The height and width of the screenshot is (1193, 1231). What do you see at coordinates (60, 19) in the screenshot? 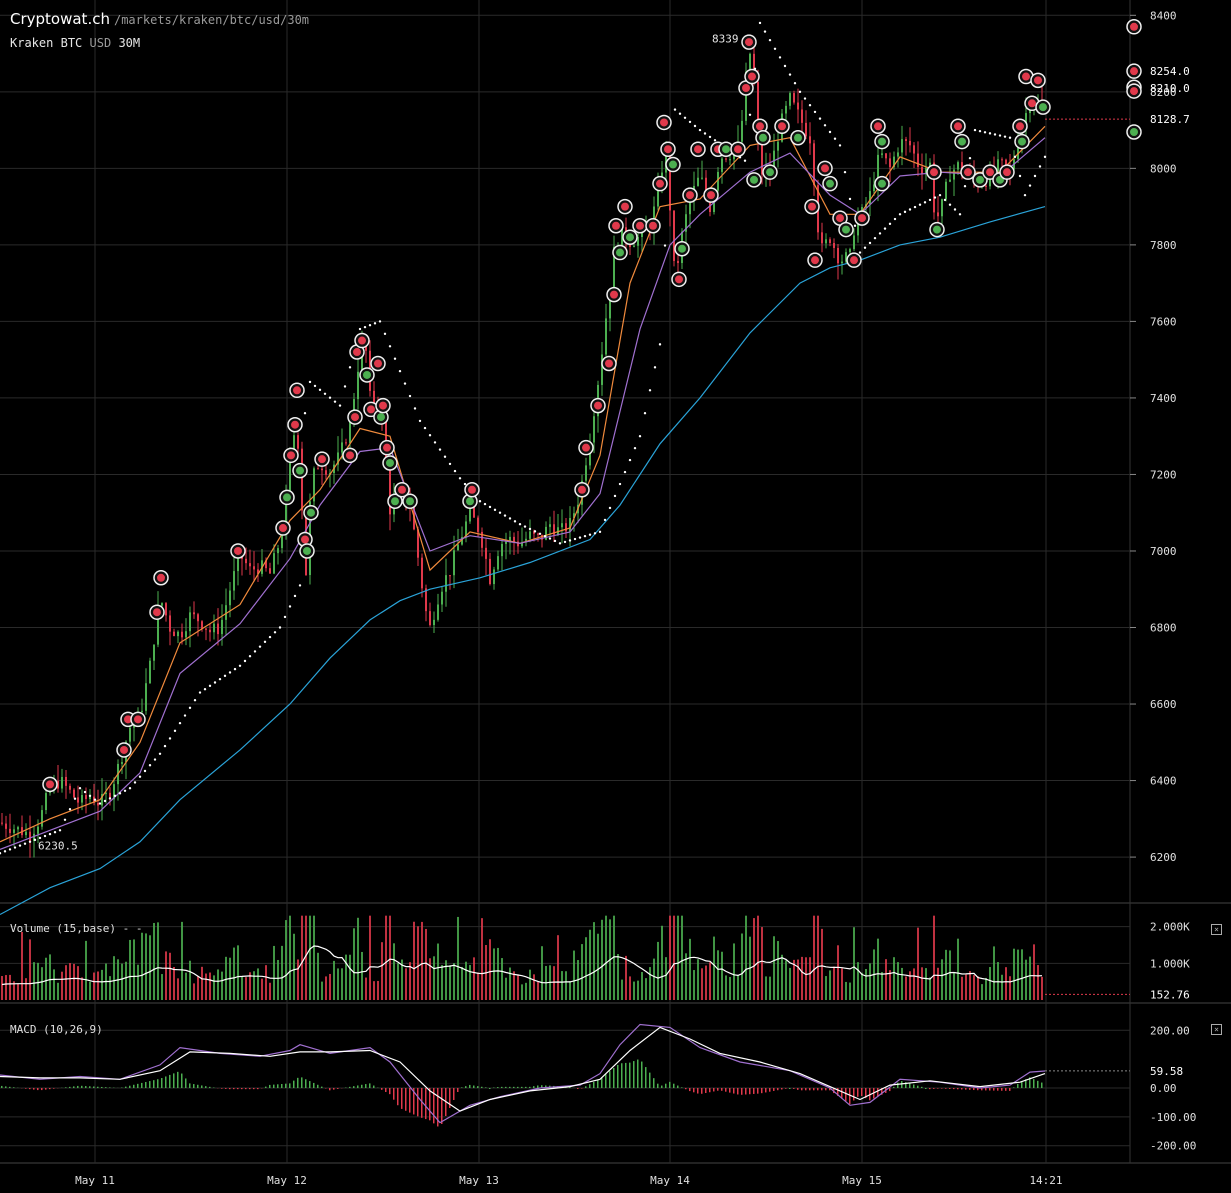
I see `brand-logo: Cryptowat.ch` at bounding box center [60, 19].